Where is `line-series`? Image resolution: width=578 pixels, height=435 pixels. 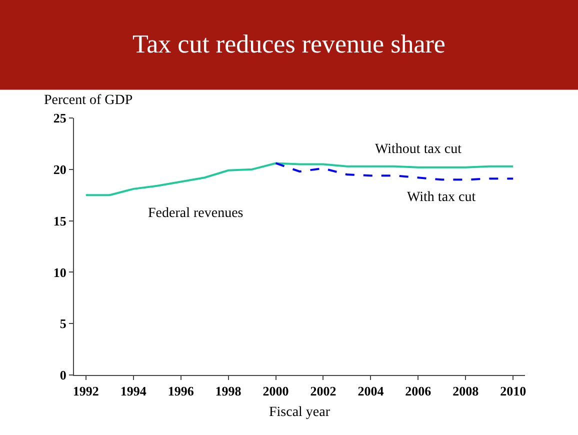 line-series is located at coordinates (394, 171).